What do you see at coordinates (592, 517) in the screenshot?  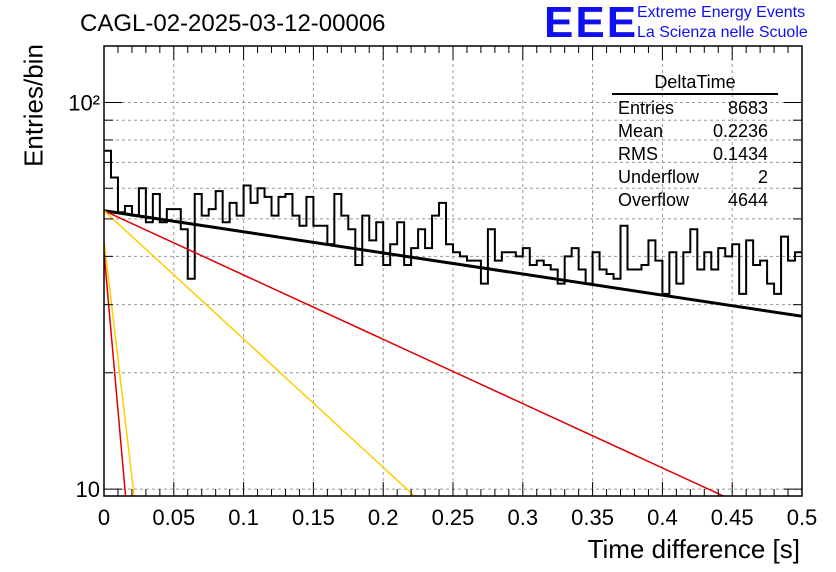 I see `x-tick-label: 0.35` at bounding box center [592, 517].